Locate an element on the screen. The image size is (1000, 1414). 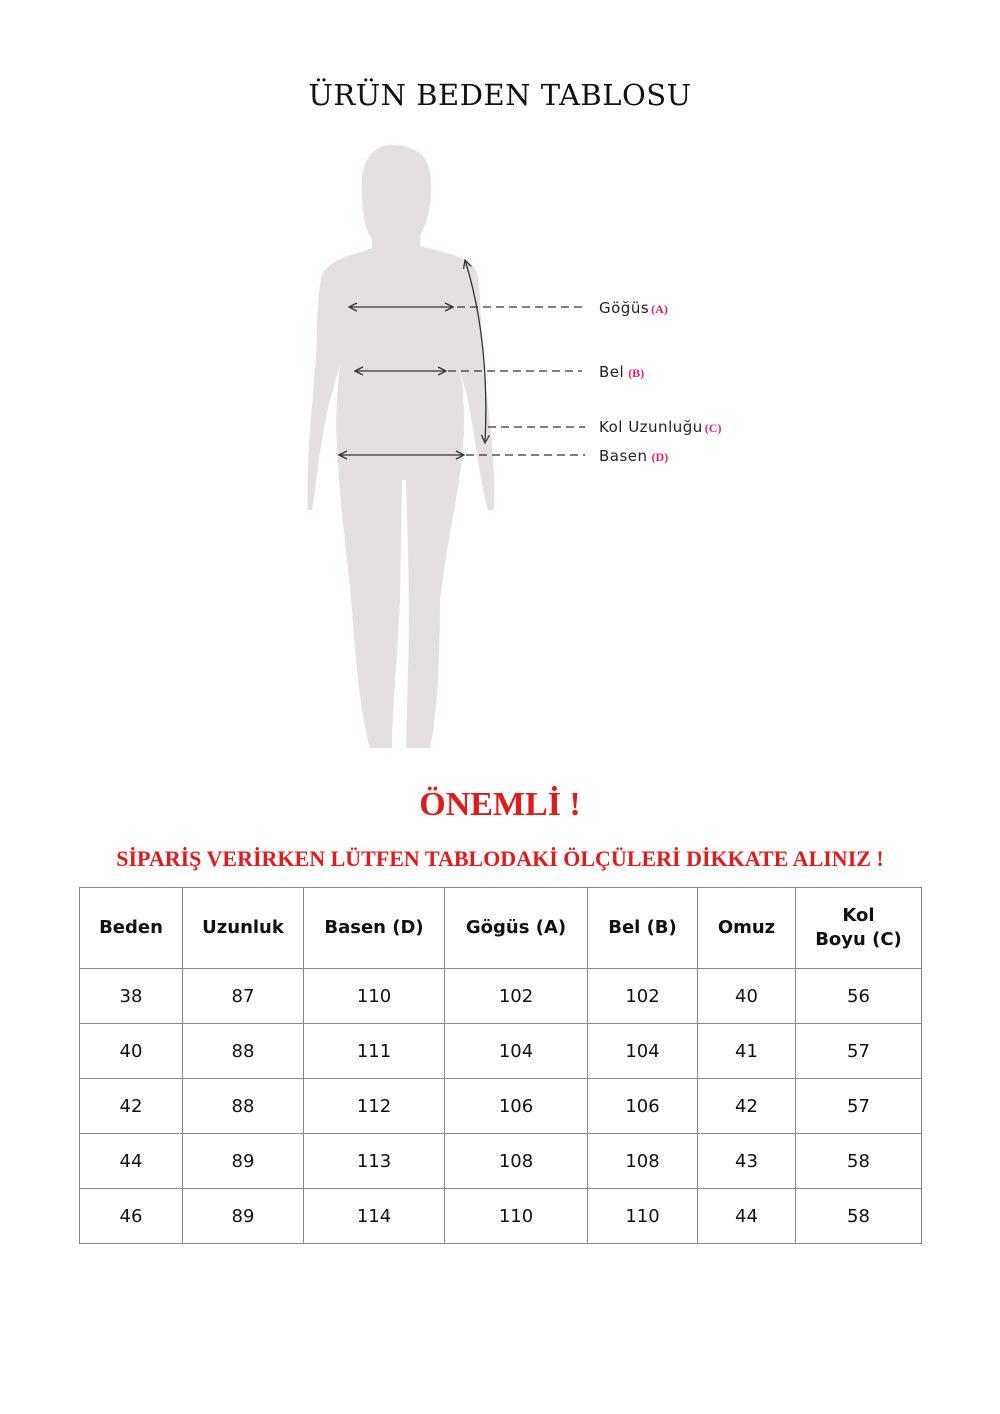
table-row: 40 88 111 104 104 41 57 is located at coordinates (500, 1051).